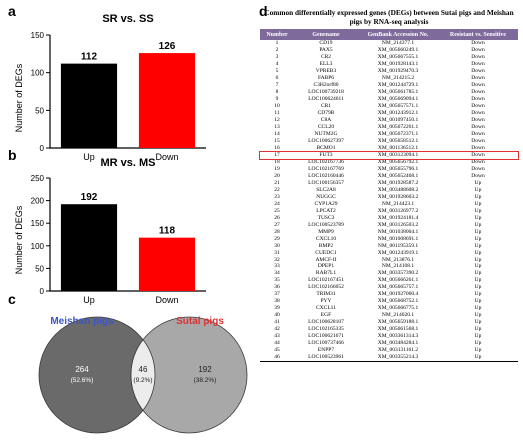  I want to click on y-tick-label: 200, so click(38, 201).